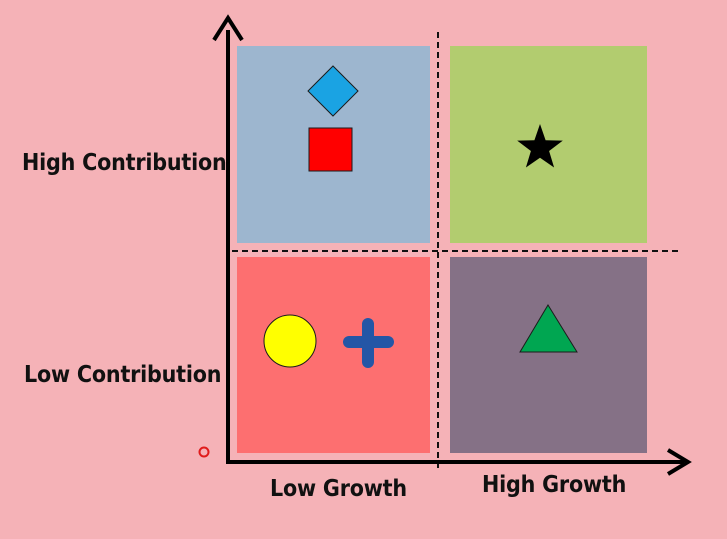  I want to click on origin-marker-icon, so click(204, 452).